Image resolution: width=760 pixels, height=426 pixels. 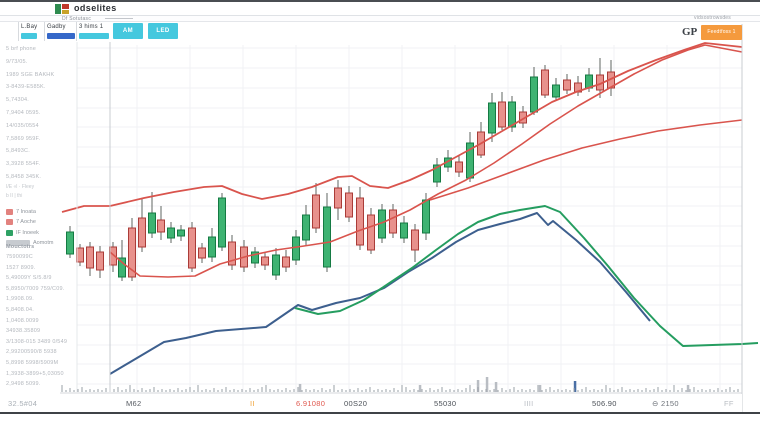 I want to click on legend-item: Aomotm, so click(x=30, y=241).